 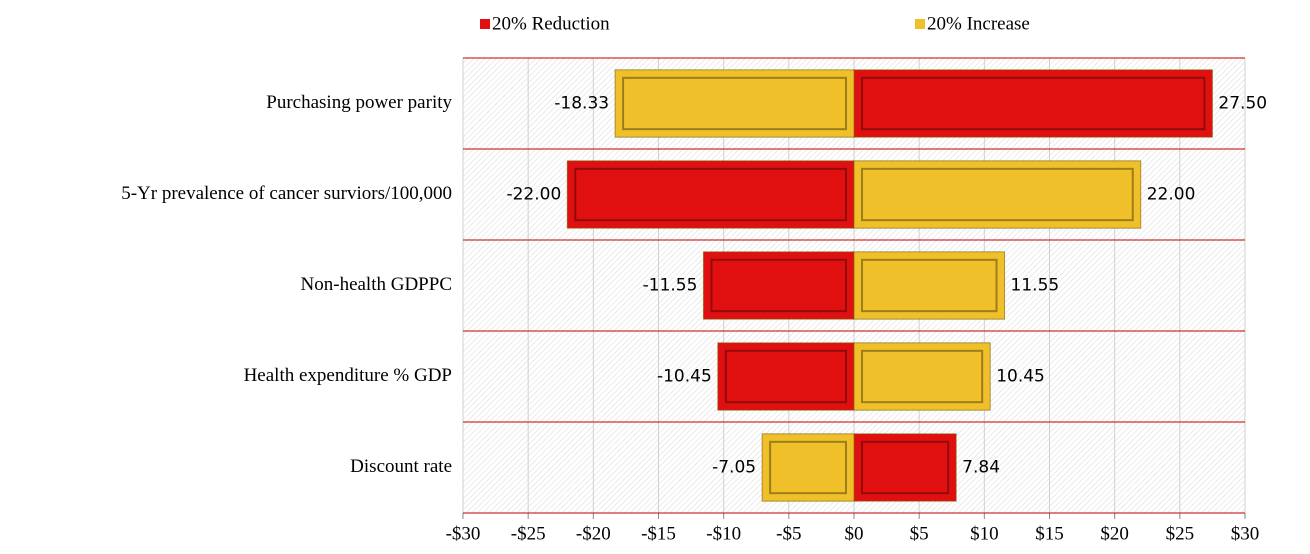 What do you see at coordinates (1035, 286) in the screenshot?
I see `data-label: 11.55` at bounding box center [1035, 286].